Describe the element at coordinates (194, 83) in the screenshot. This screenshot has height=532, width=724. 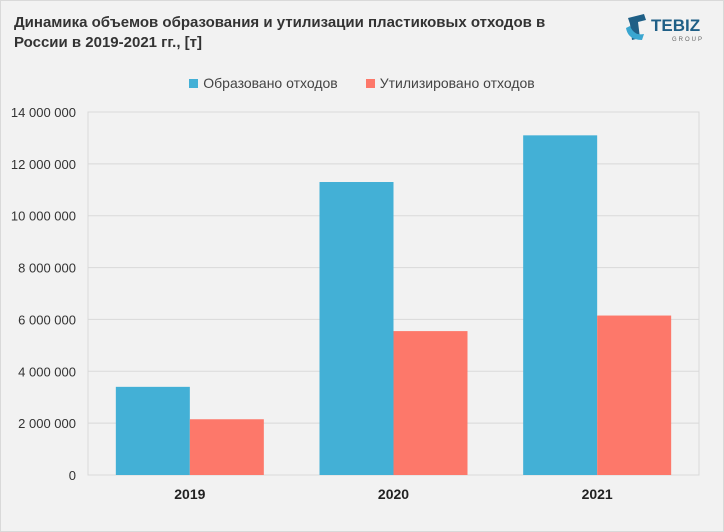
I see `legend-swatch-generated` at that location.